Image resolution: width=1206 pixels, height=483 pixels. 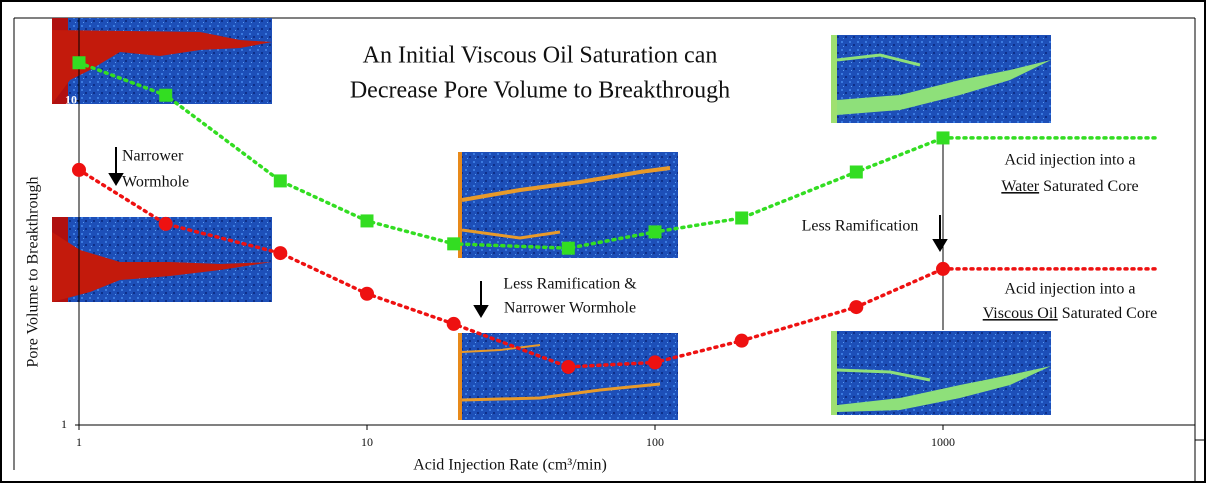 What do you see at coordinates (64, 424) in the screenshot?
I see `y-tick-label: 1` at bounding box center [64, 424].